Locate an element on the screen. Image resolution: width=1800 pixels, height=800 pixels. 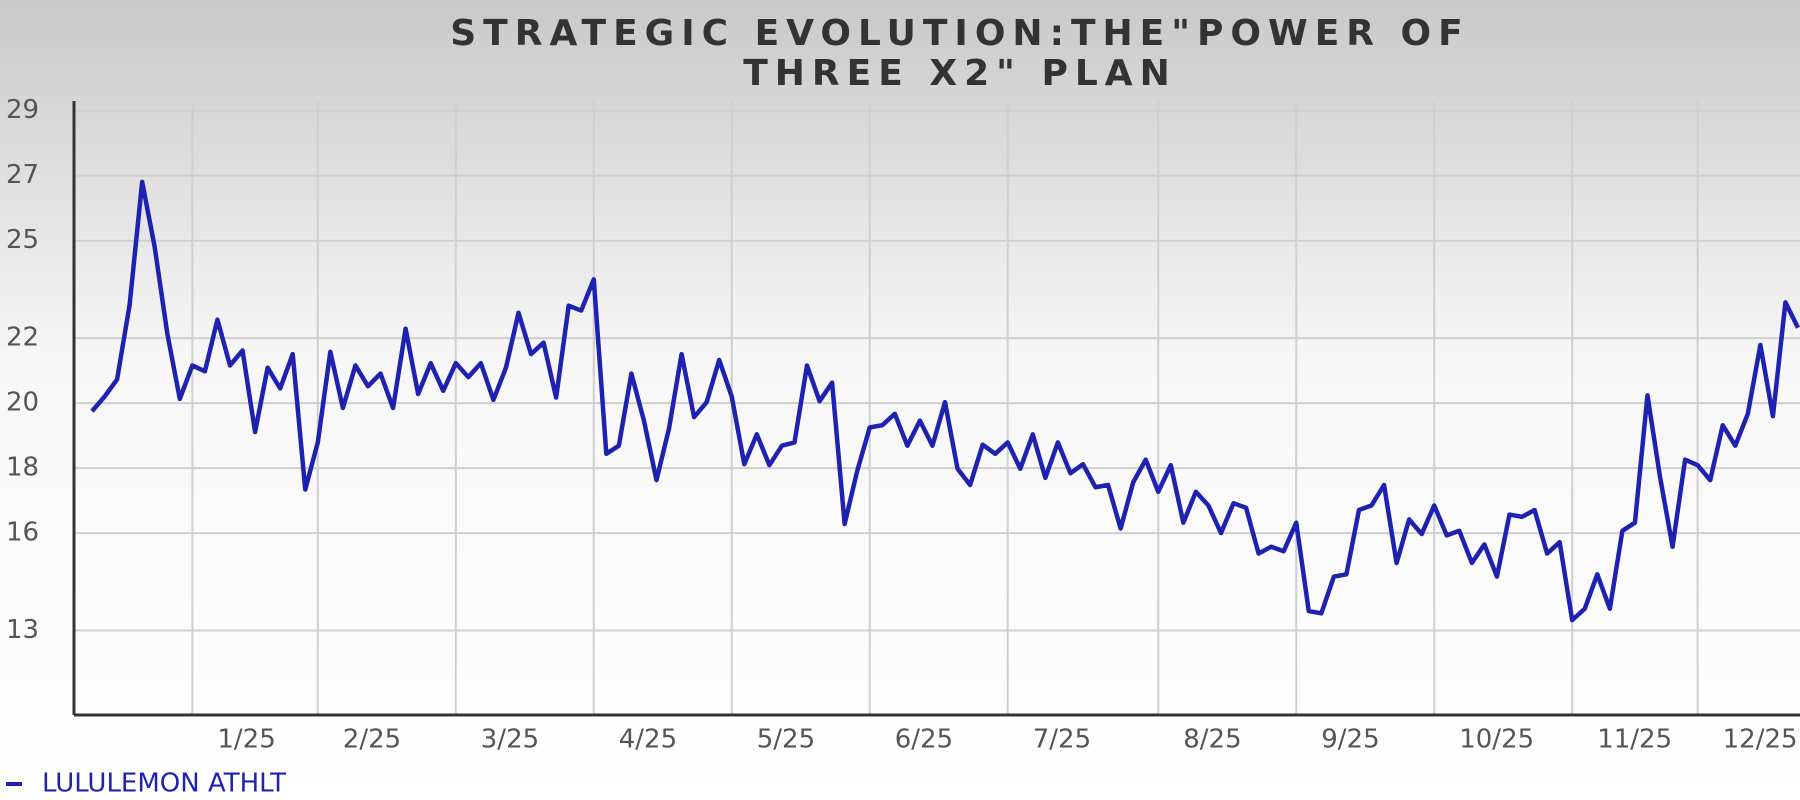
x-tick-label: 12/25 is located at coordinates (1760, 740).